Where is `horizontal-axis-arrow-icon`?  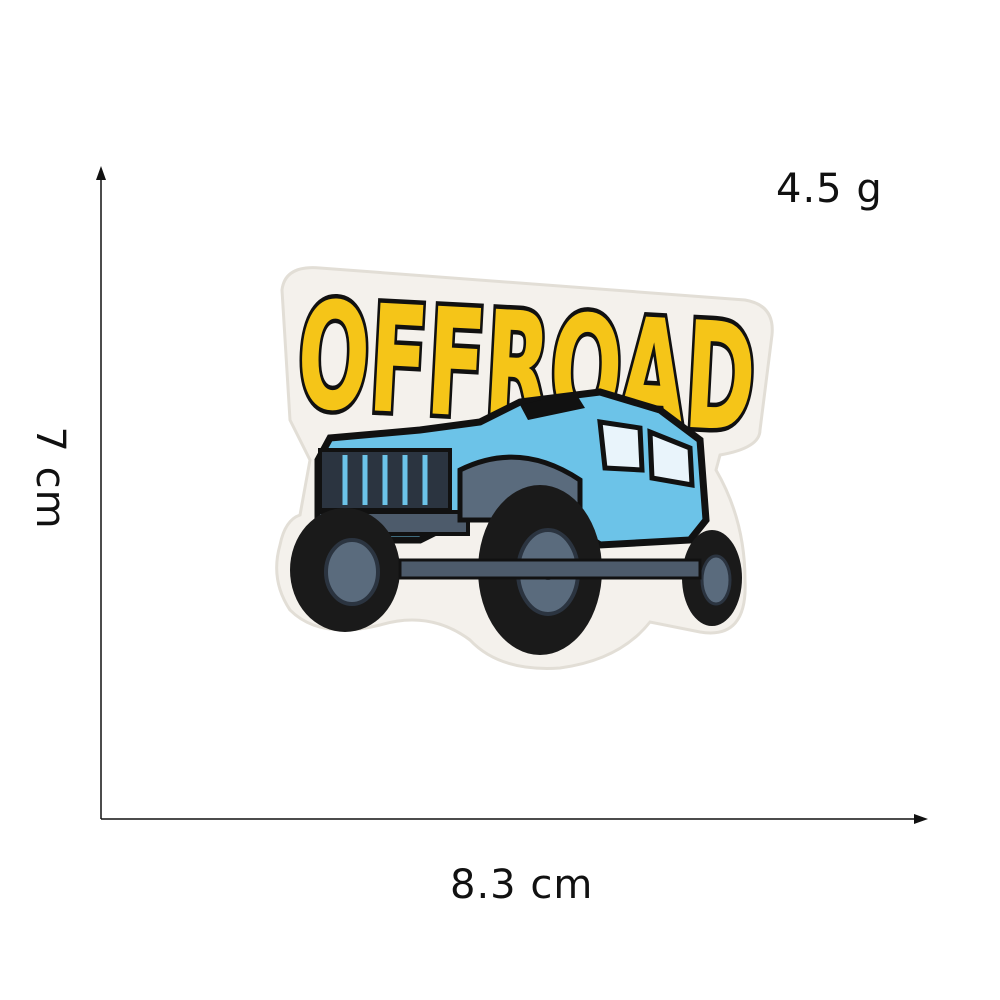 horizontal-axis-arrow-icon is located at coordinates (921, 819).